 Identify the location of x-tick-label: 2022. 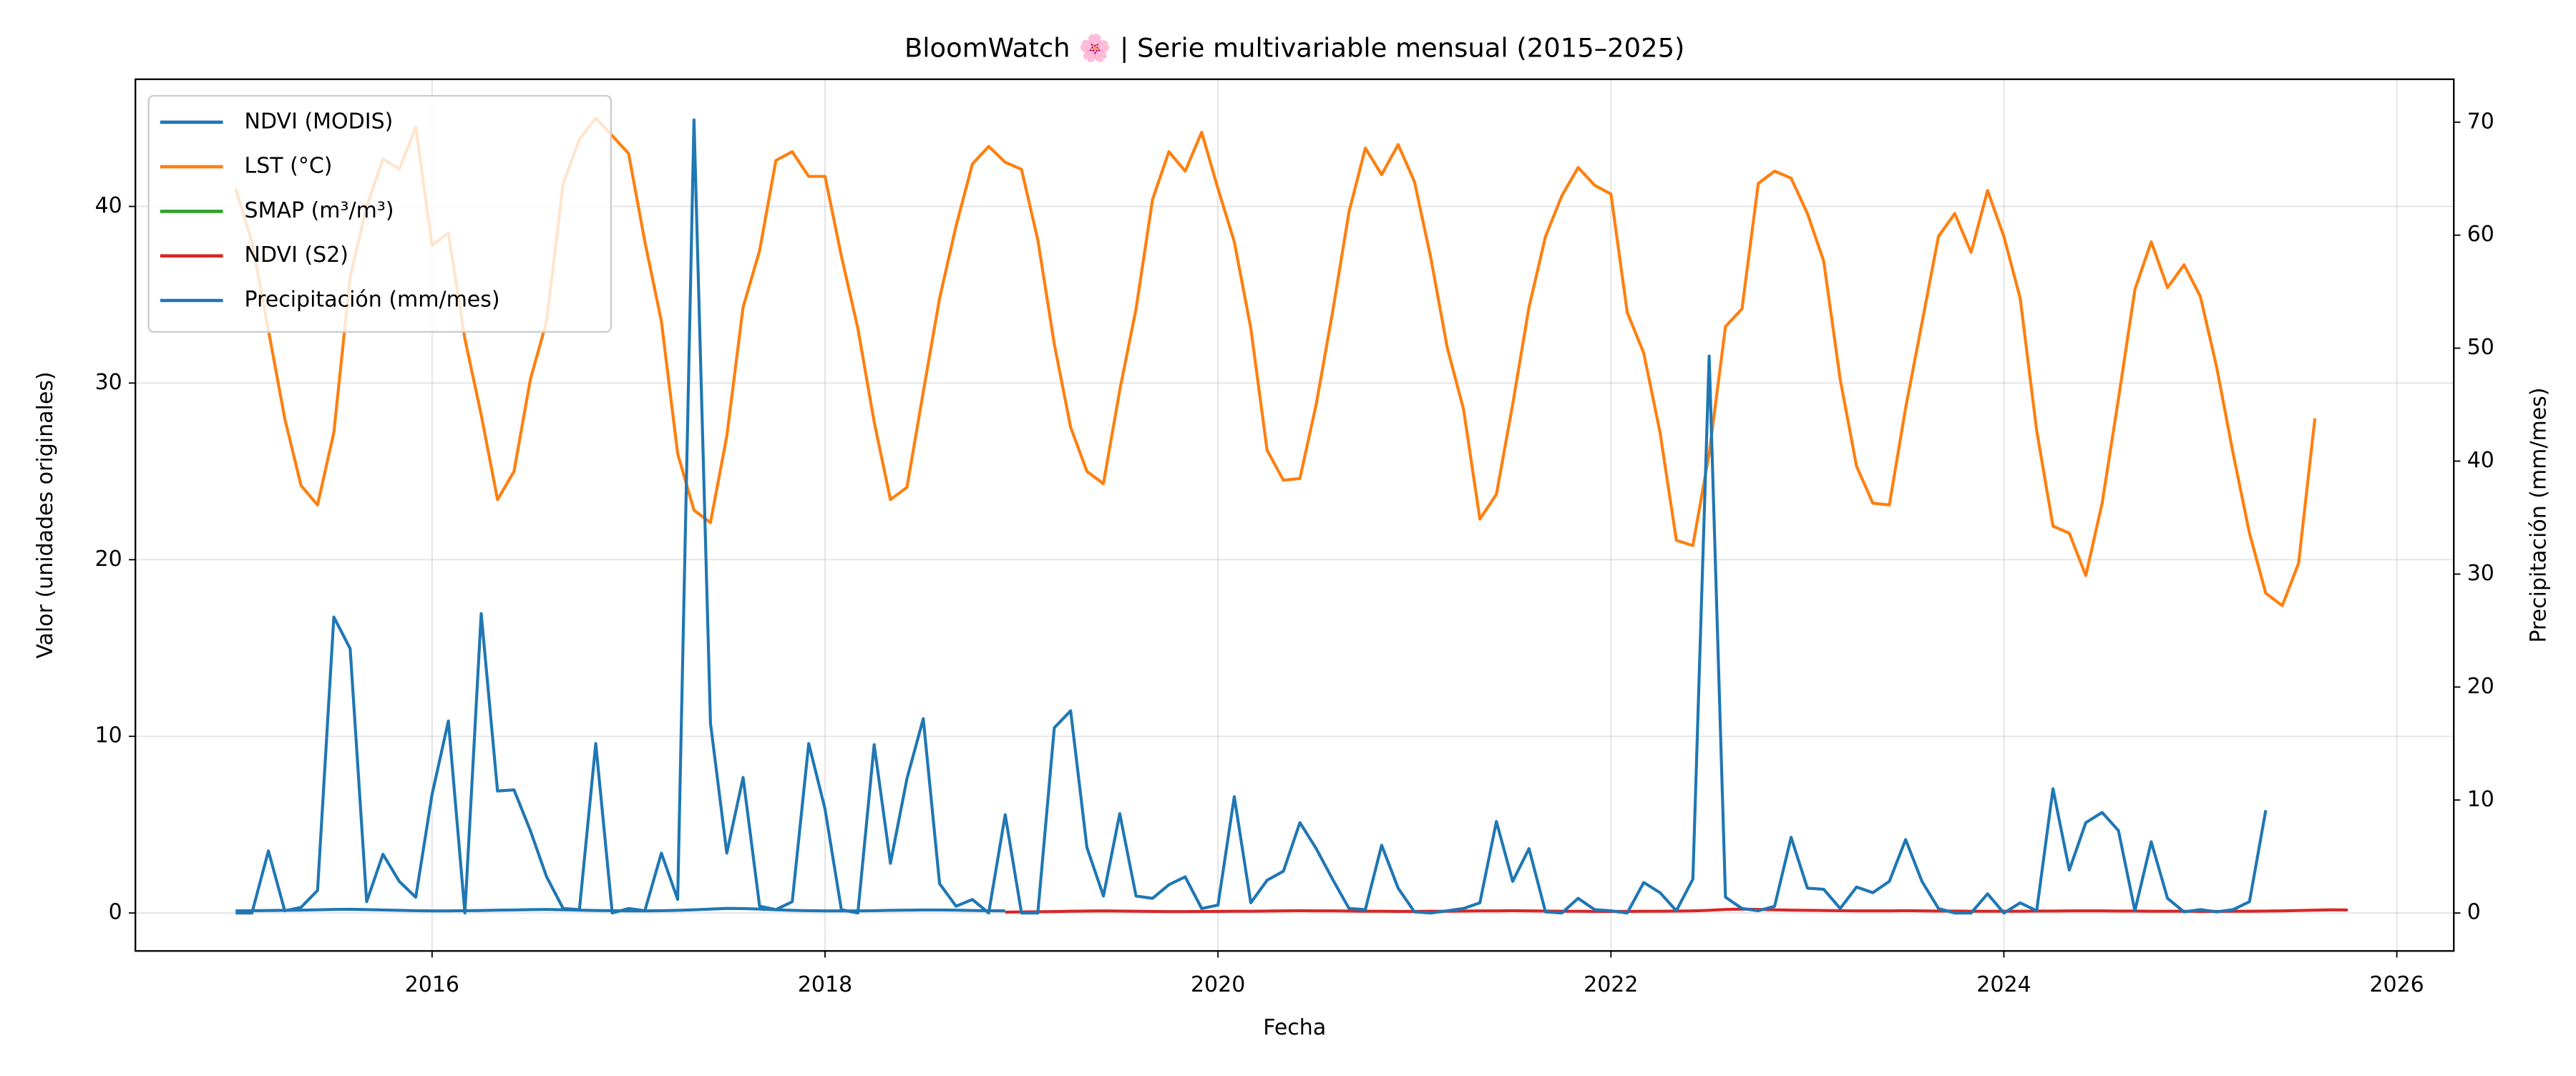
(1611, 985).